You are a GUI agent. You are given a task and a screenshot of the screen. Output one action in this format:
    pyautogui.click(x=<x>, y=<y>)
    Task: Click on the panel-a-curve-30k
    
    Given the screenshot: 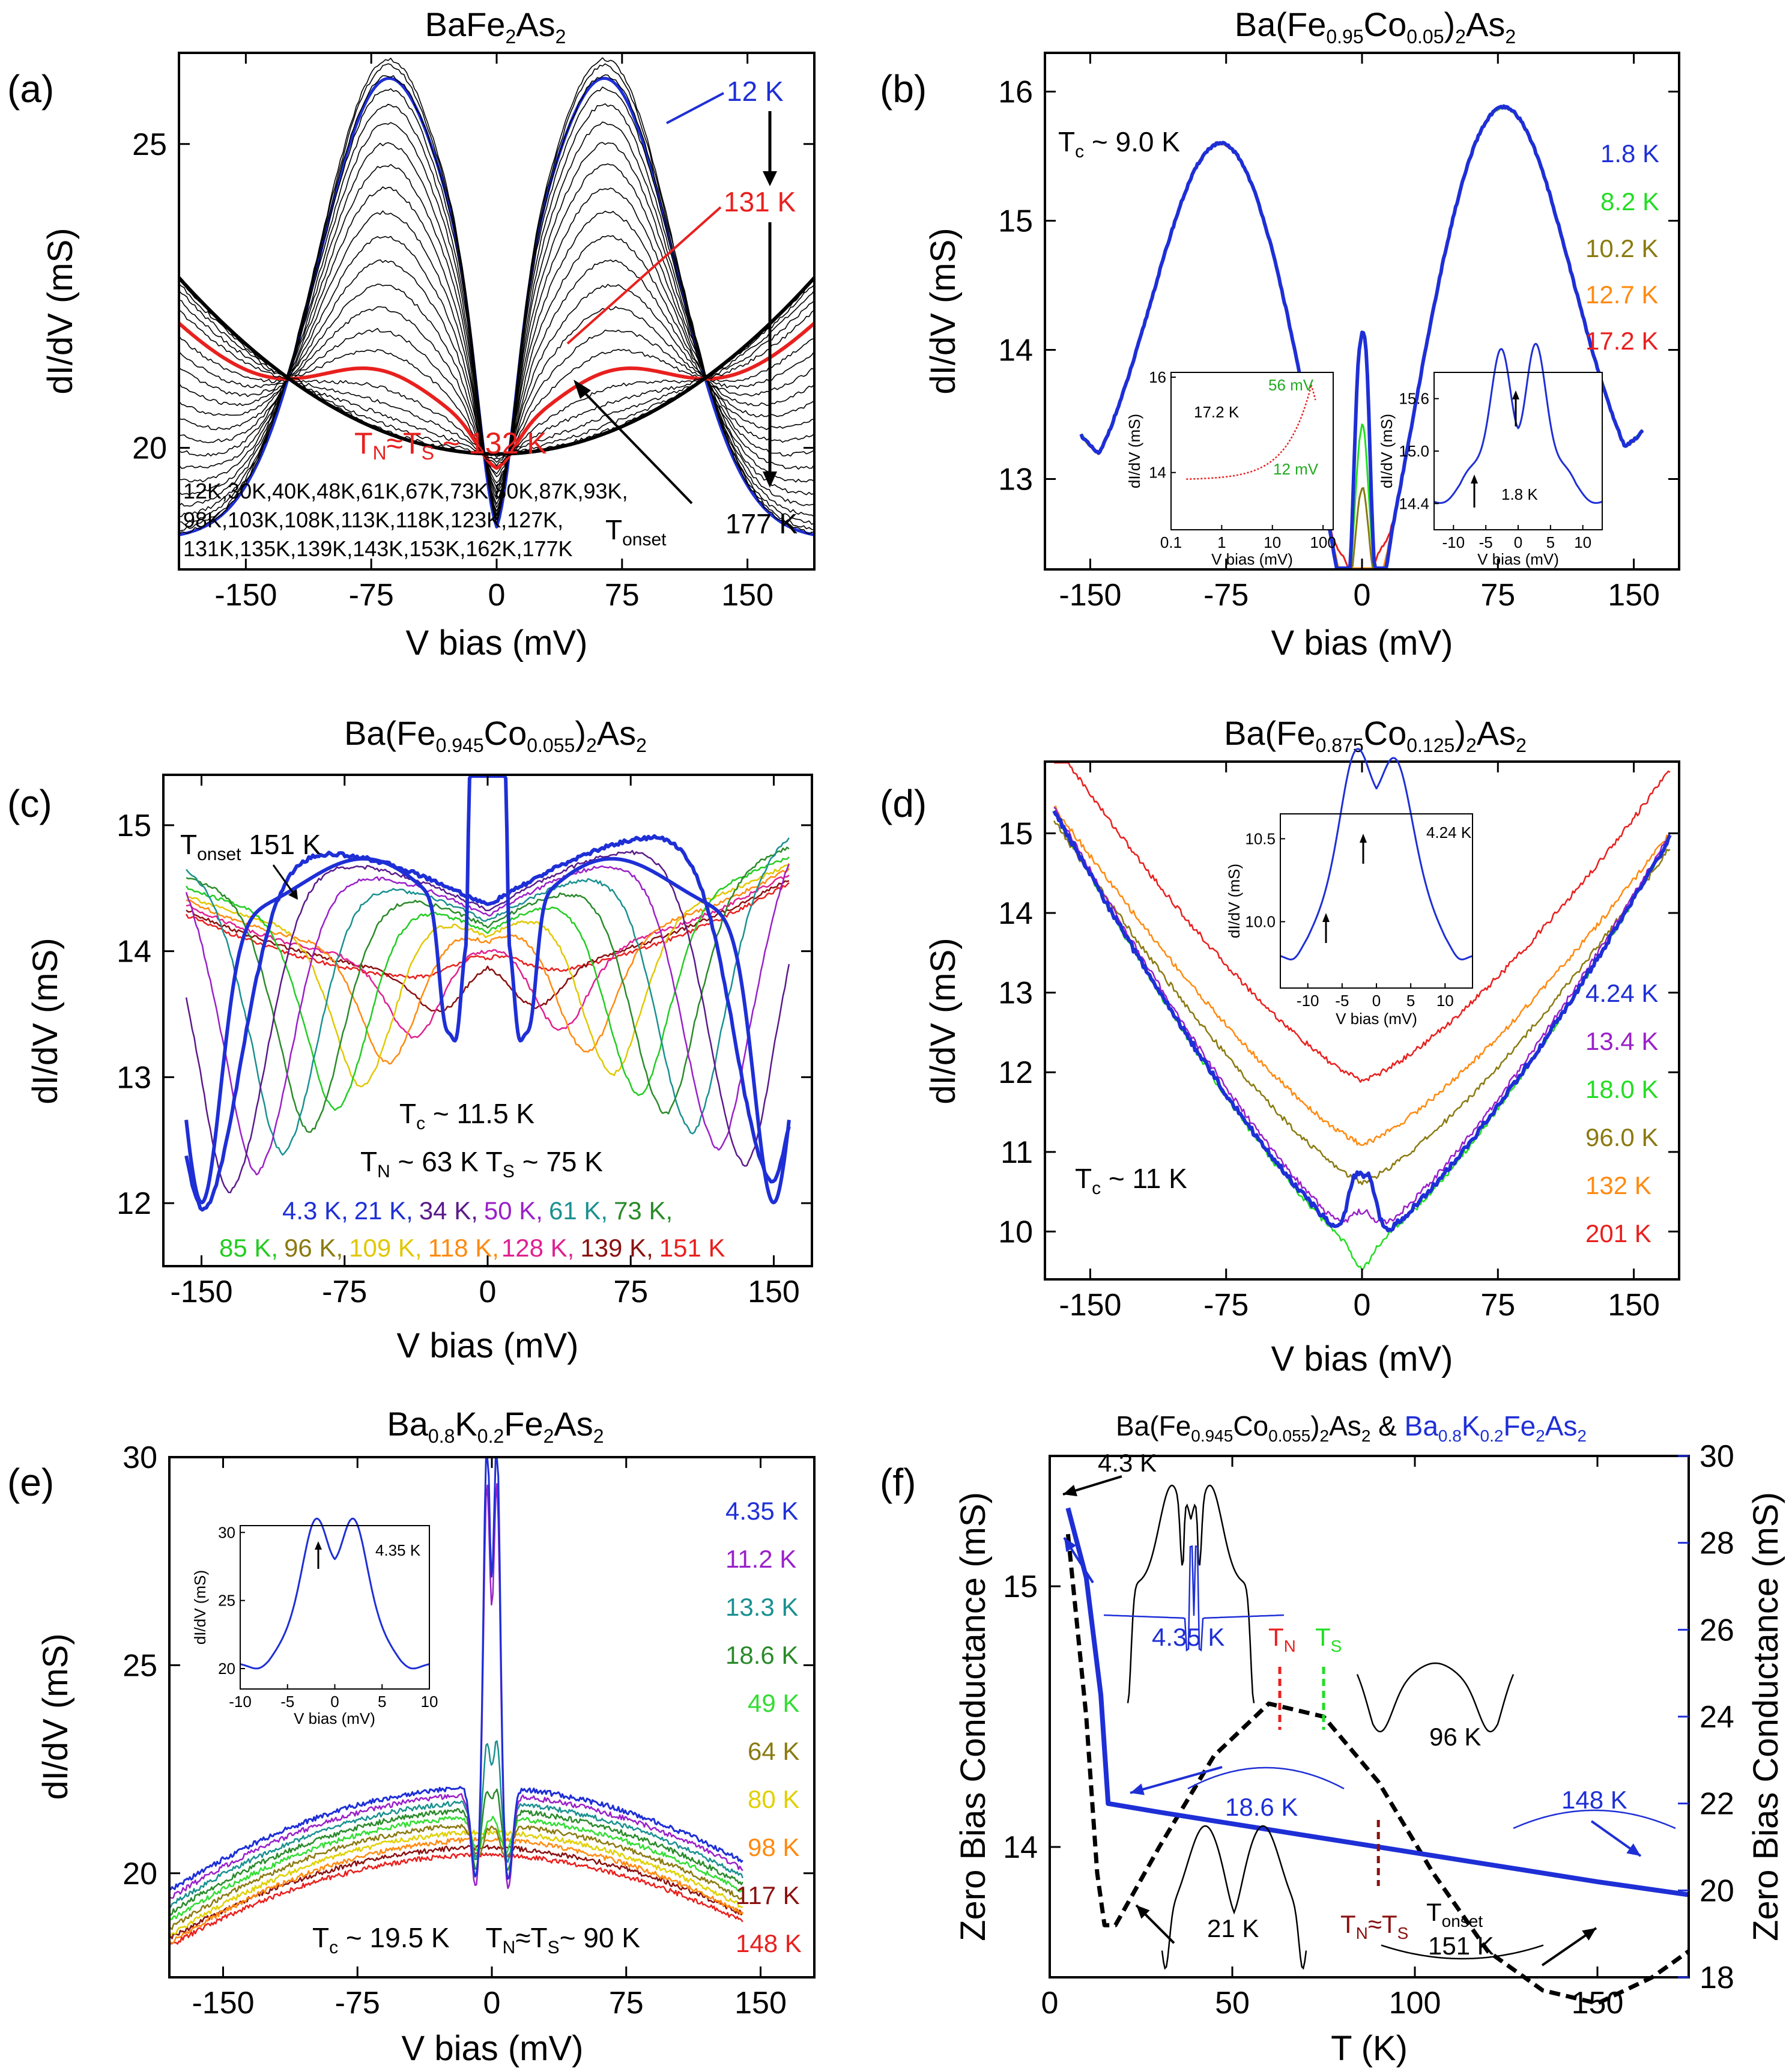 What is the action you would take?
    pyautogui.click(x=496, y=296)
    